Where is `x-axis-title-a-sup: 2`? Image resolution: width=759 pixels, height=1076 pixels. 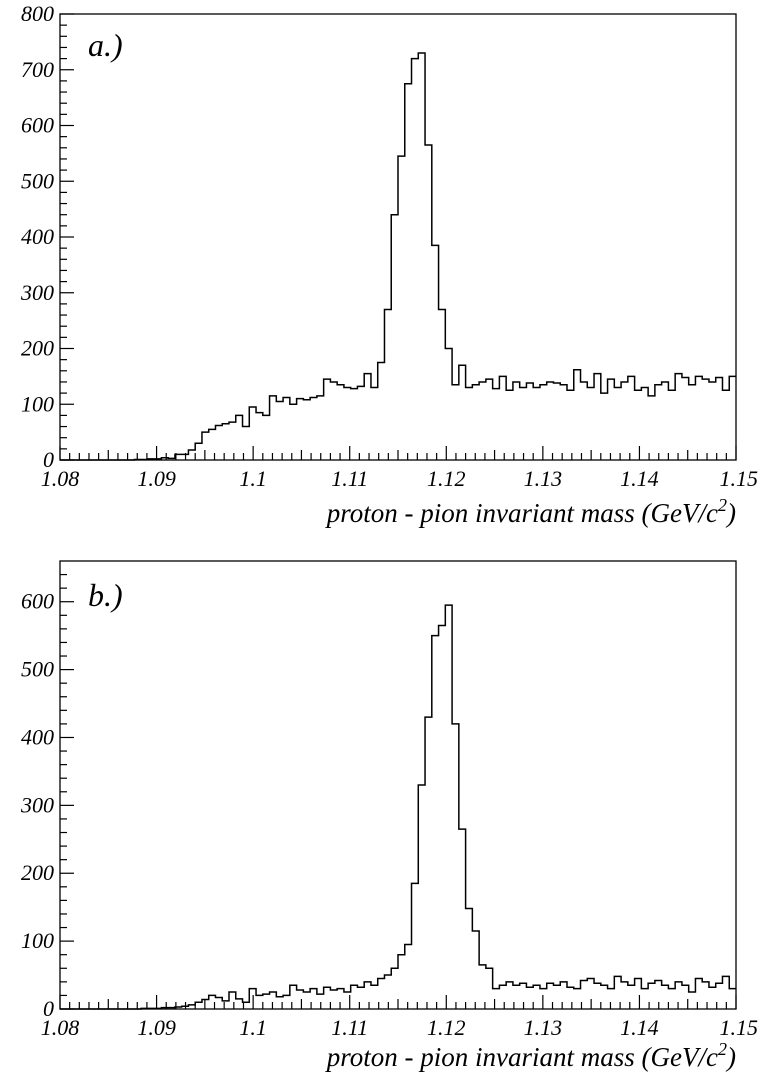
x-axis-title-a-sup: 2 is located at coordinates (722, 505).